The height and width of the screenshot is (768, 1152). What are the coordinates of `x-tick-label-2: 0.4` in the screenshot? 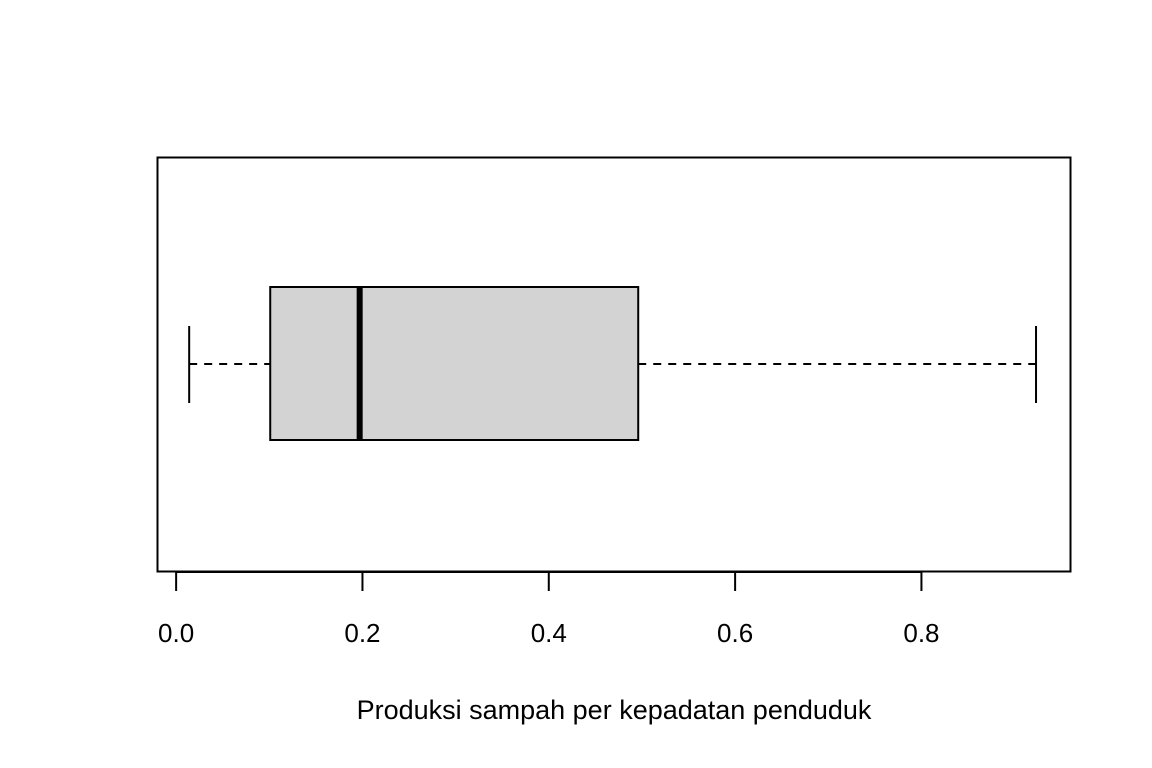 It's located at (549, 633).